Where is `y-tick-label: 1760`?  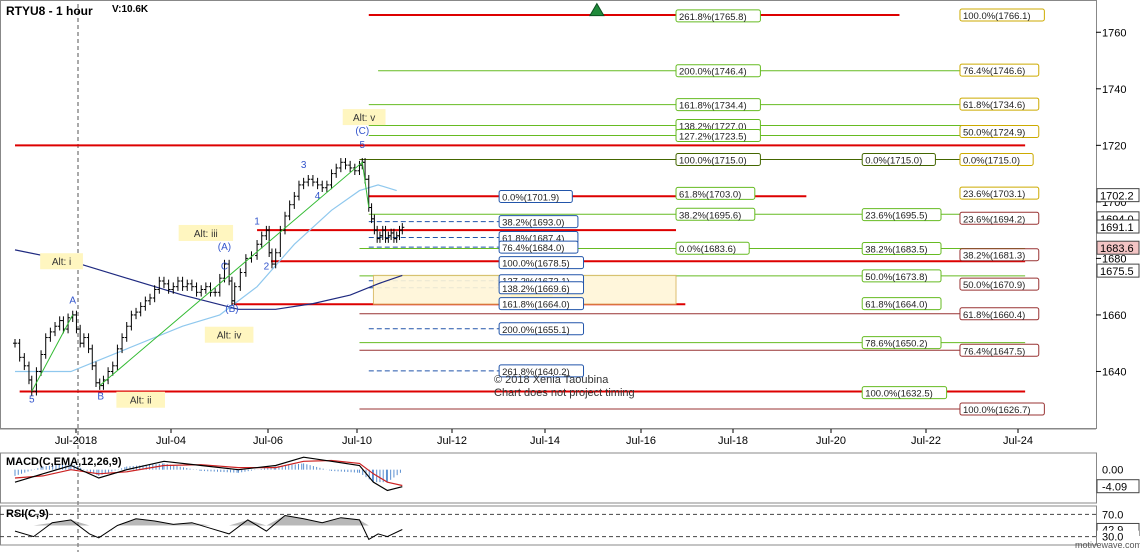
y-tick-label: 1760 is located at coordinates (1114, 33).